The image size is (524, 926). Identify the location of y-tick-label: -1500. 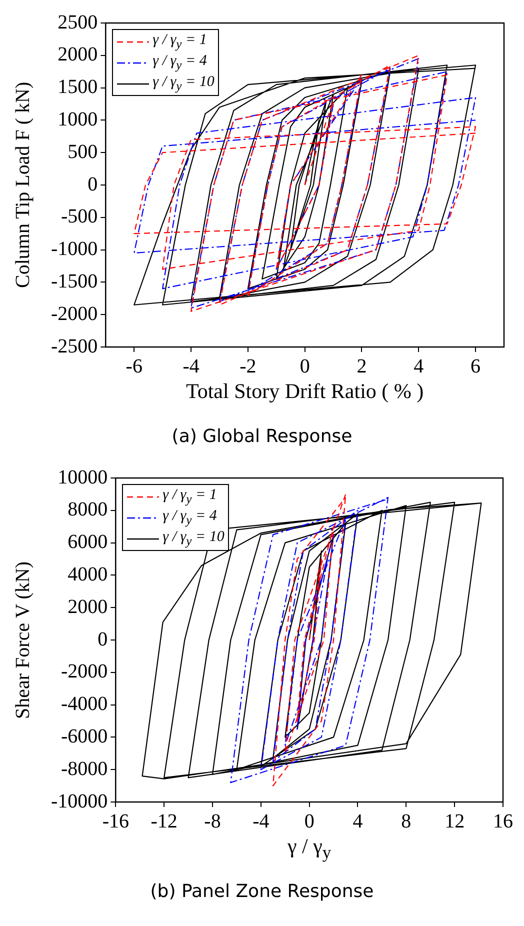
(74, 281).